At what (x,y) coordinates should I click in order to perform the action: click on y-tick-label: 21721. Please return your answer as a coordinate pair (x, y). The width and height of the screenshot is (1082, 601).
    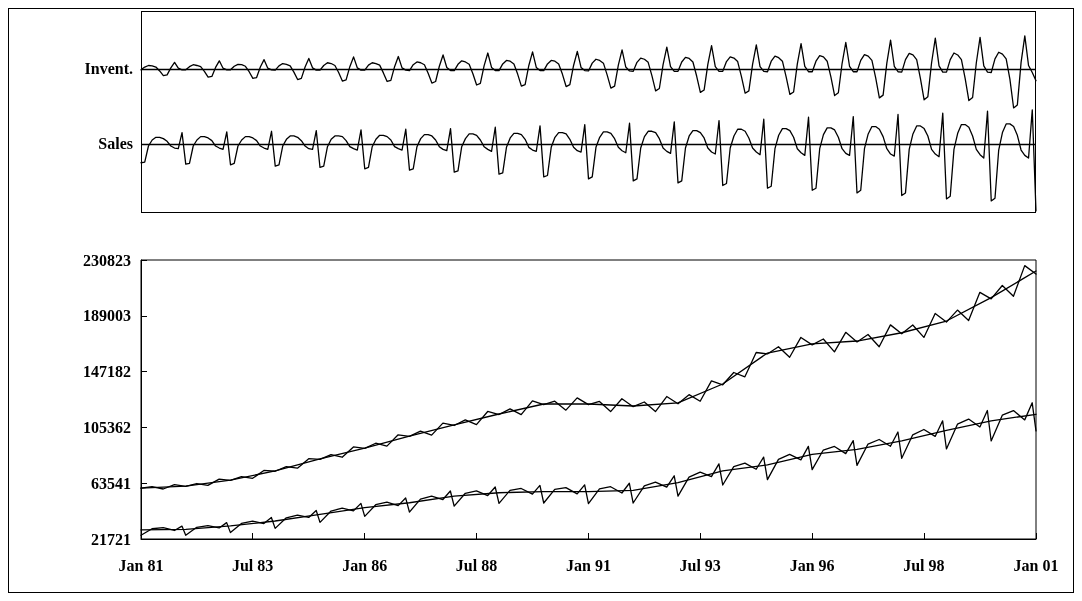
    Looking at the image, I should click on (111, 539).